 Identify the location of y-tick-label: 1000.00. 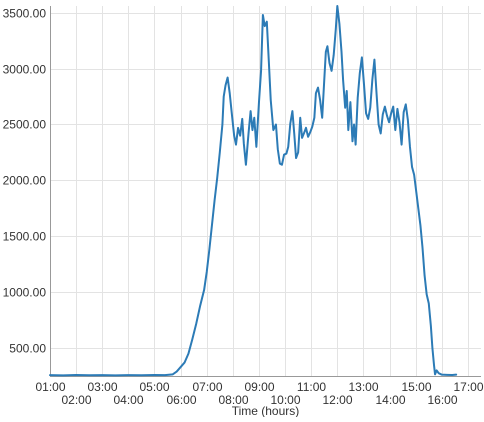
(25, 293).